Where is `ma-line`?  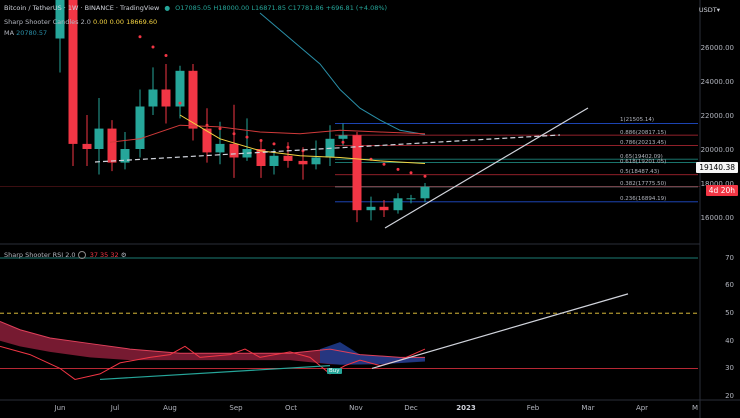
ma-line is located at coordinates (342, 74).